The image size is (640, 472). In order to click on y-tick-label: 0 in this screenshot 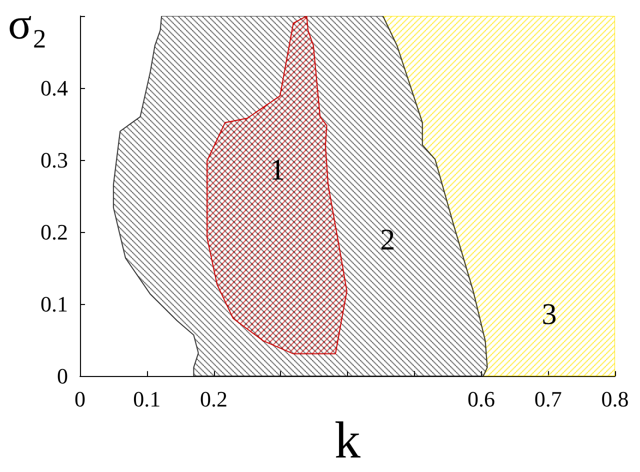, I will do `click(62, 376)`.